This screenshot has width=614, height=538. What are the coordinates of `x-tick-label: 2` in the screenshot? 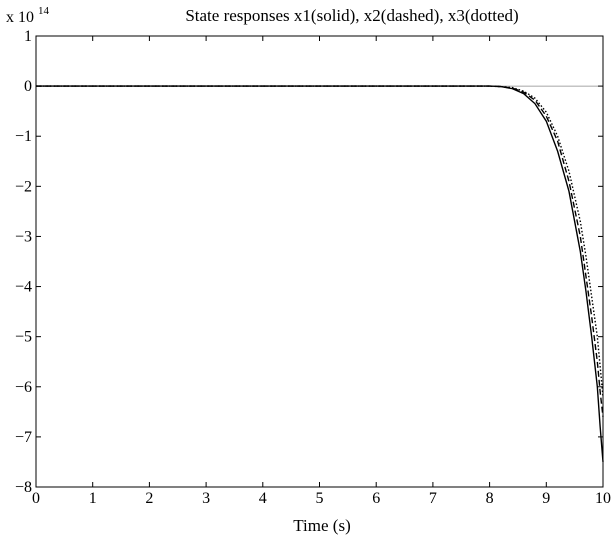 It's located at (149, 498).